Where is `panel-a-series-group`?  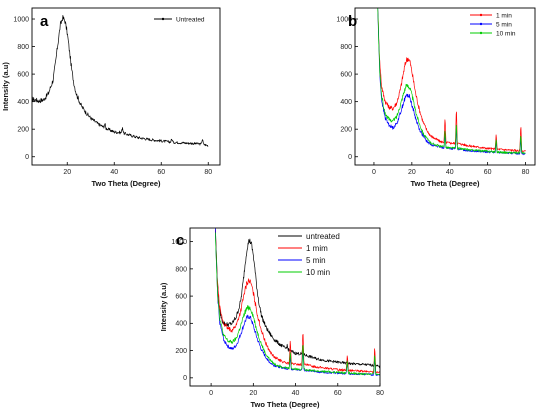 panel-a-series-group is located at coordinates (120, 80).